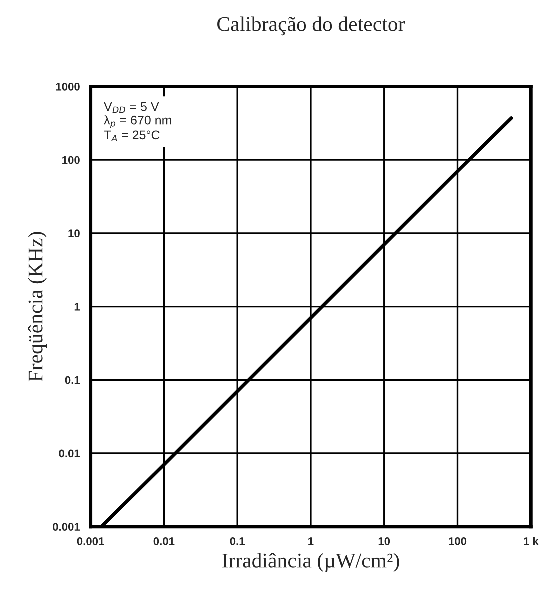  What do you see at coordinates (38, 307) in the screenshot?
I see `y-axis-title: Freqüência (KHz)` at bounding box center [38, 307].